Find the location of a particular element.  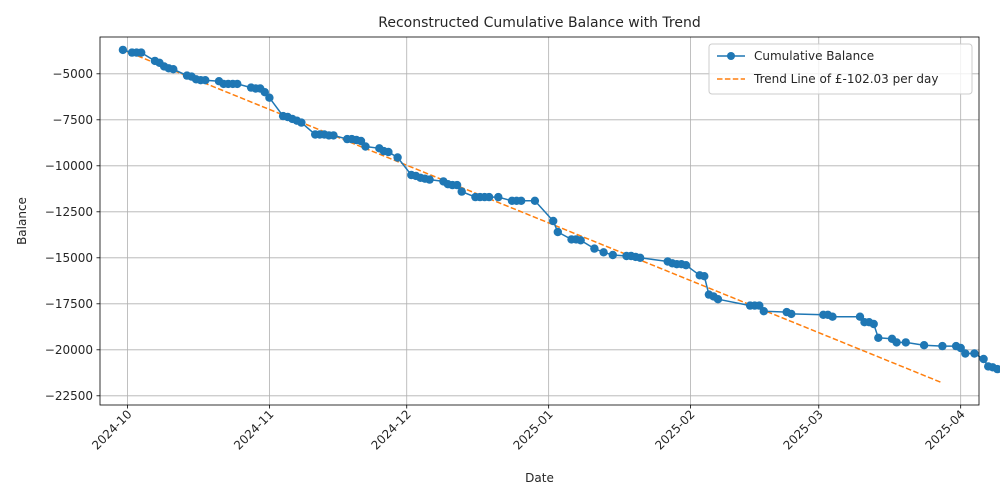

legend-marker-cumulative-balance is located at coordinates (731, 56).